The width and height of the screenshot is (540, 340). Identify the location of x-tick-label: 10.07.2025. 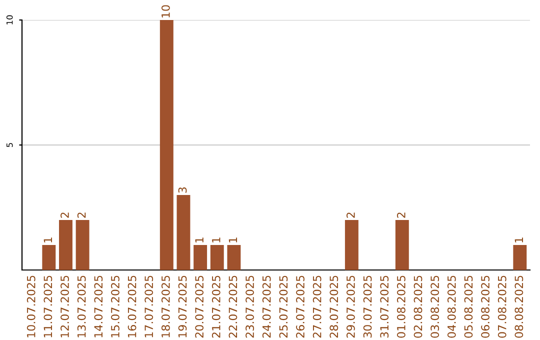
(31, 307).